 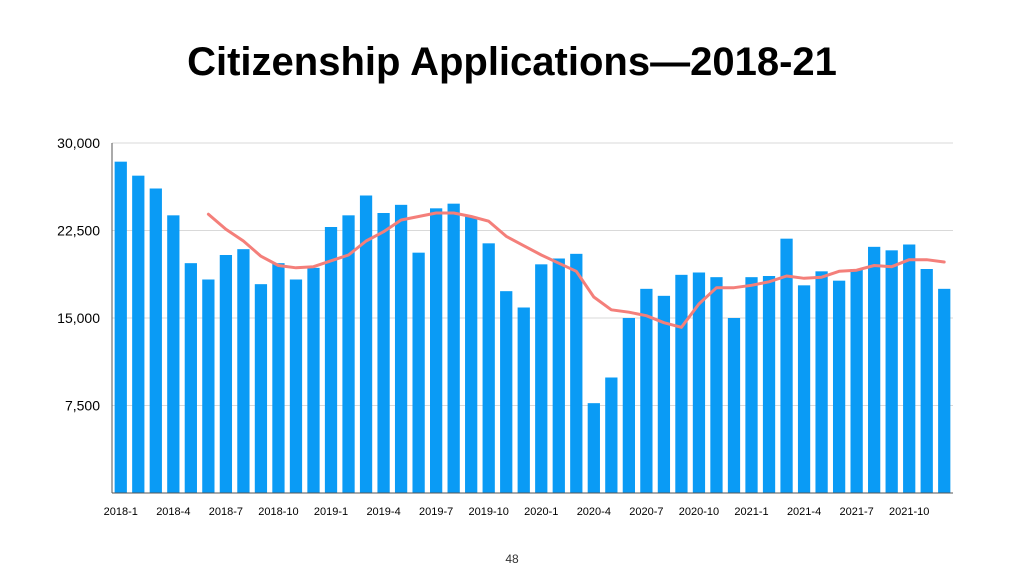 What do you see at coordinates (278, 512) in the screenshot?
I see `x-tick-label: 2018-10` at bounding box center [278, 512].